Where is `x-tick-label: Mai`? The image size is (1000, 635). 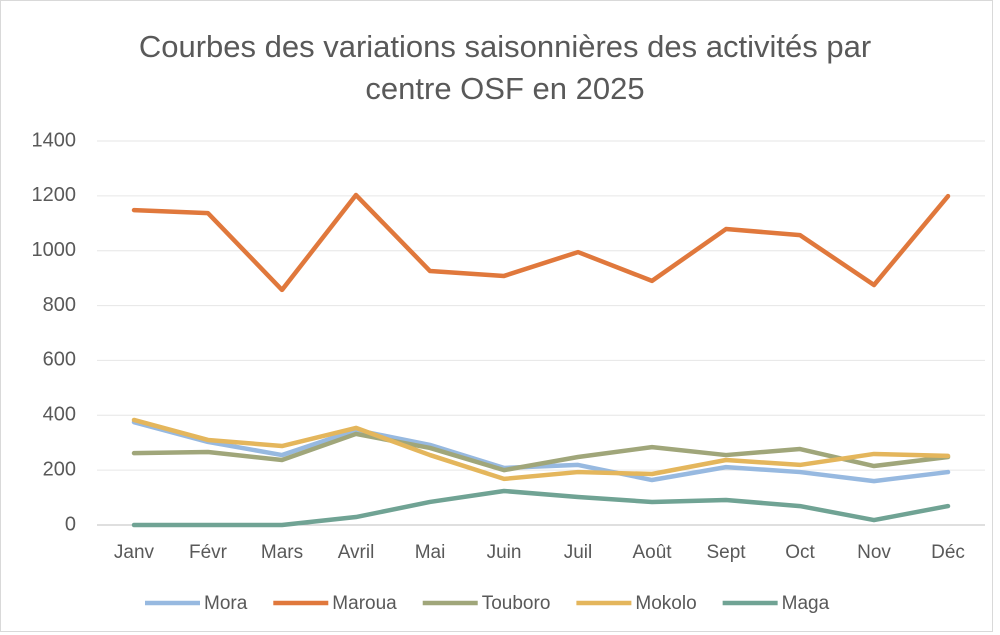 x-tick-label: Mai is located at coordinates (430, 552).